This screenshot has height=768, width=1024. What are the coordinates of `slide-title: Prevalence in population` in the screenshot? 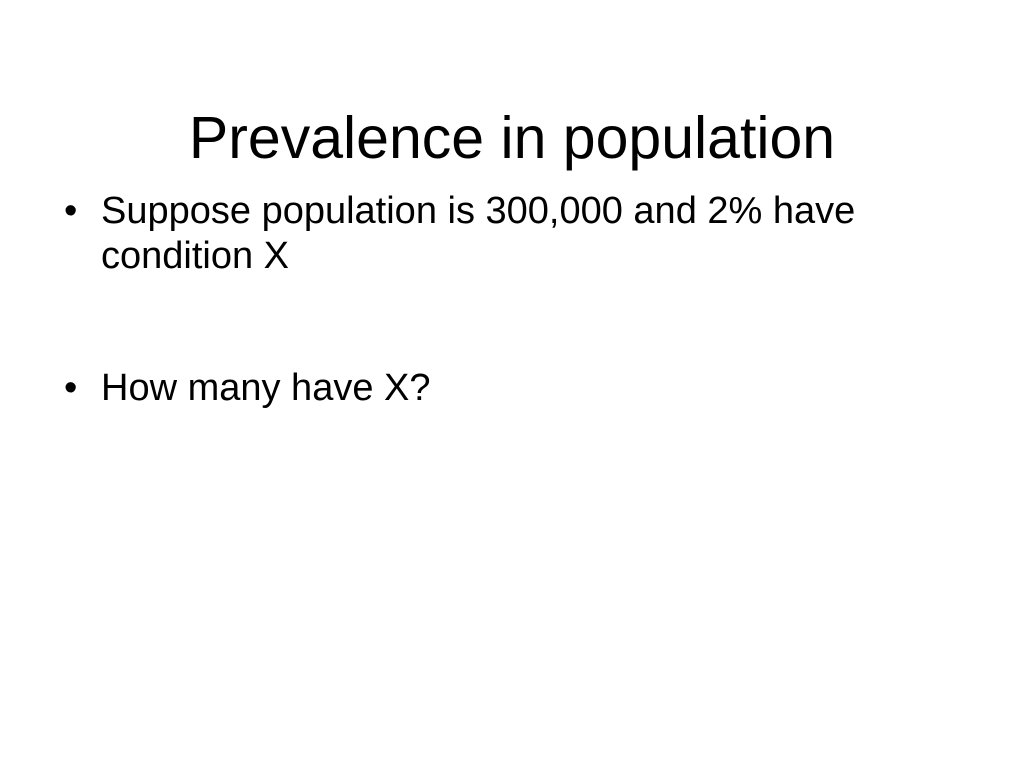 It's located at (512, 137).